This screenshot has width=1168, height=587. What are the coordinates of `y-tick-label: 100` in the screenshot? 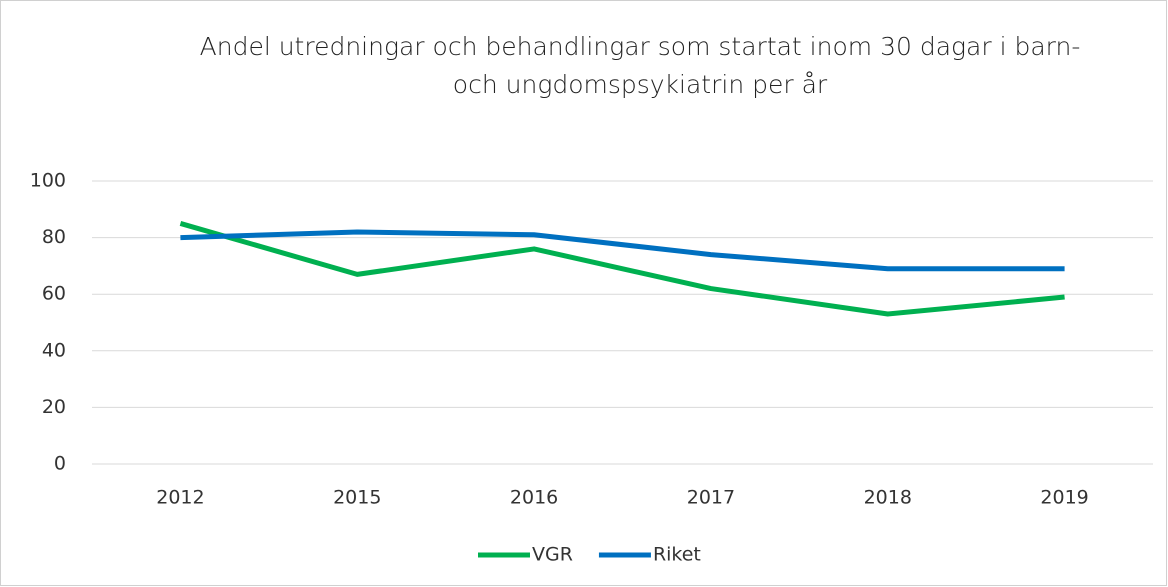 It's located at (48, 181).